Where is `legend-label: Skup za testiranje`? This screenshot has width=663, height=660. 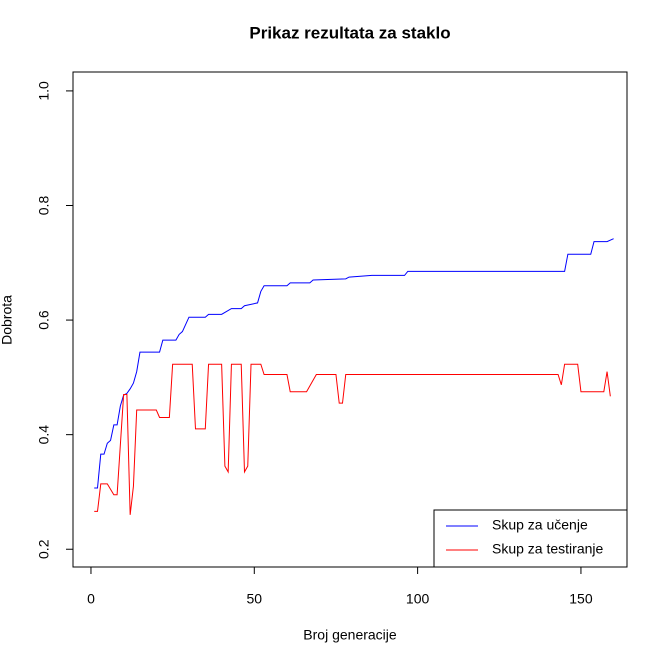 legend-label: Skup za testiranje is located at coordinates (547, 549).